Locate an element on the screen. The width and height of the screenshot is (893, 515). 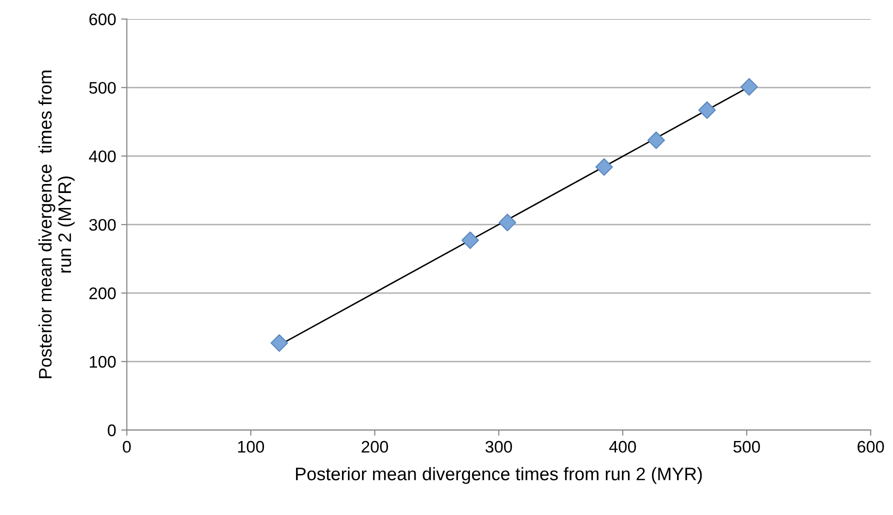
x-tick-label: 400 is located at coordinates (622, 446).